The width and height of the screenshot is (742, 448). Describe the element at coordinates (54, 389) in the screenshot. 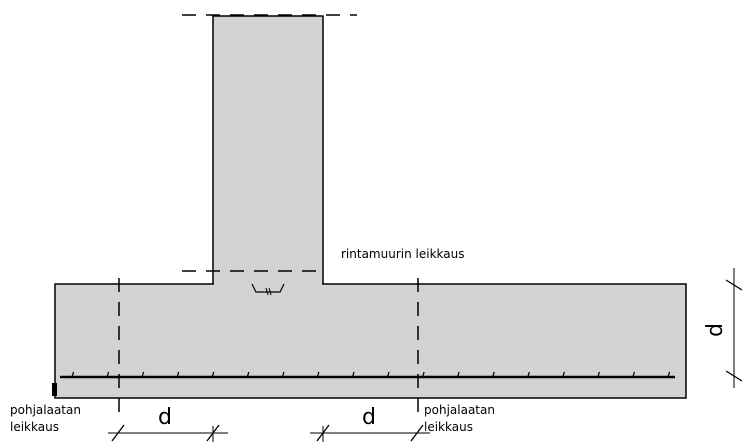

I see `rebar-end-anchor` at that location.